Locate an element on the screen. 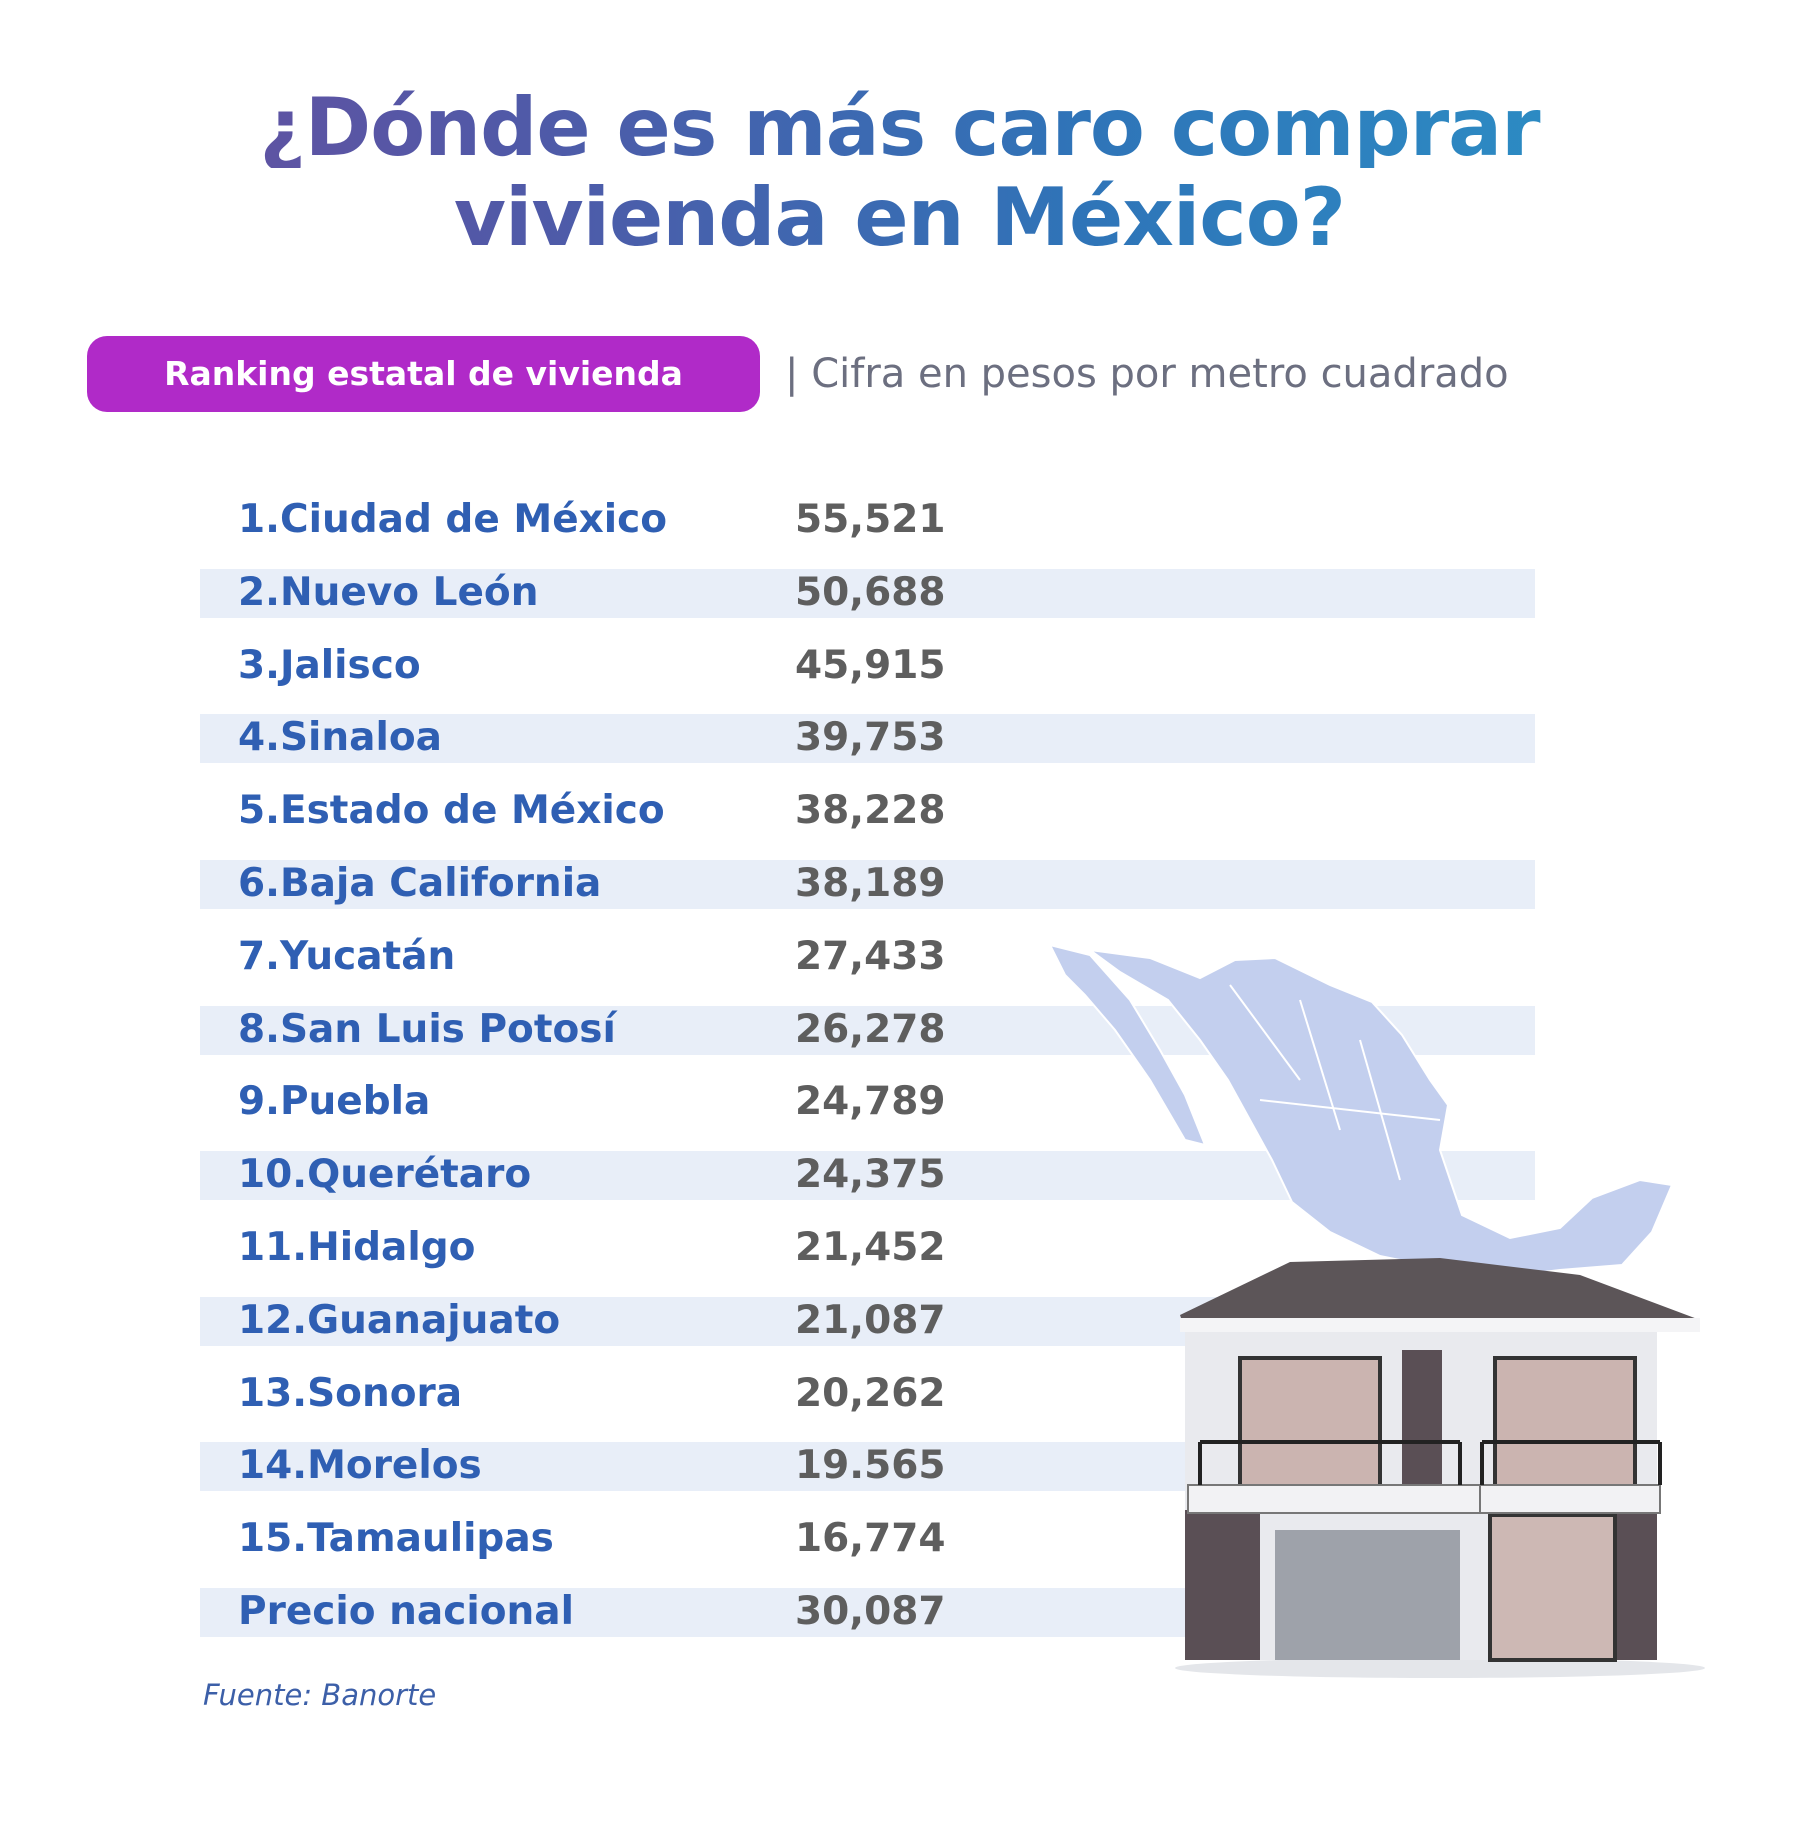 This screenshot has height=1826, width=1799. row-value: 45,915 is located at coordinates (870, 665).